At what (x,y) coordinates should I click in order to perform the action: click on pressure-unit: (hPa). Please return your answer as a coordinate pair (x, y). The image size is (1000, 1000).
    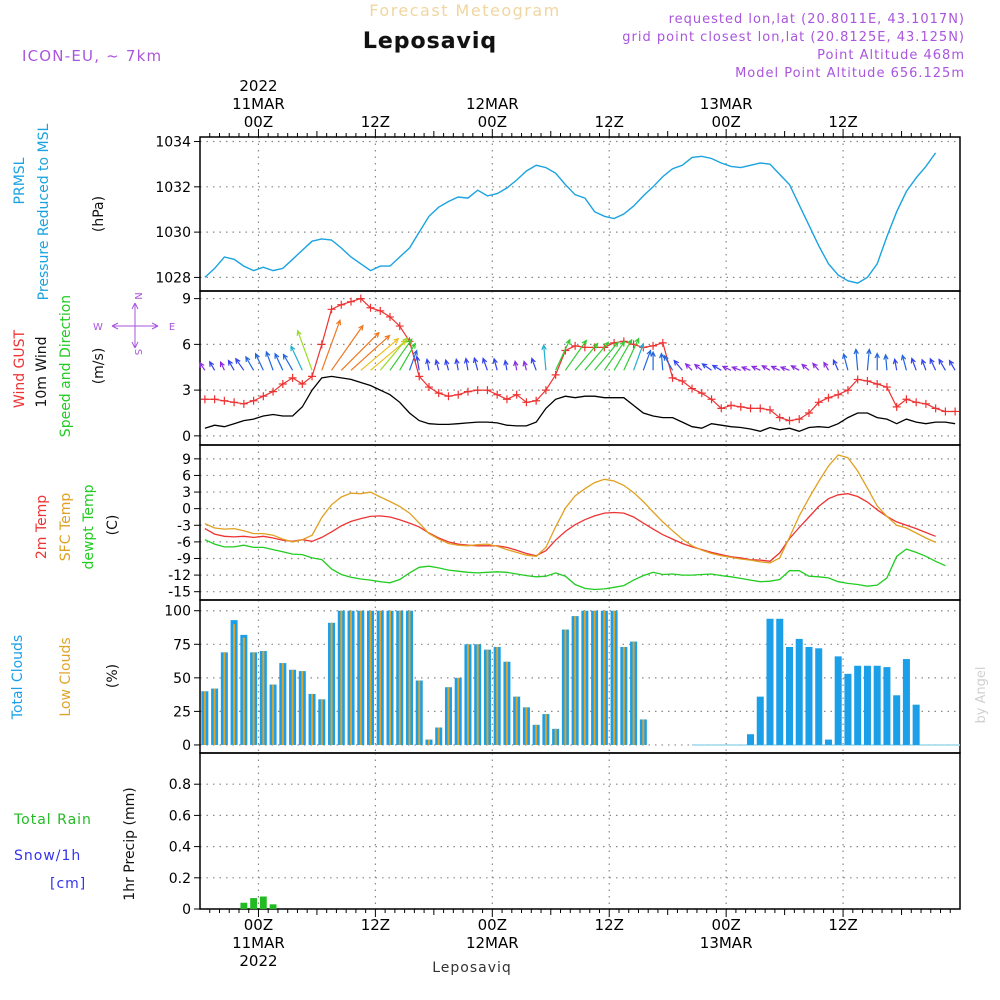
    Looking at the image, I should click on (99, 214).